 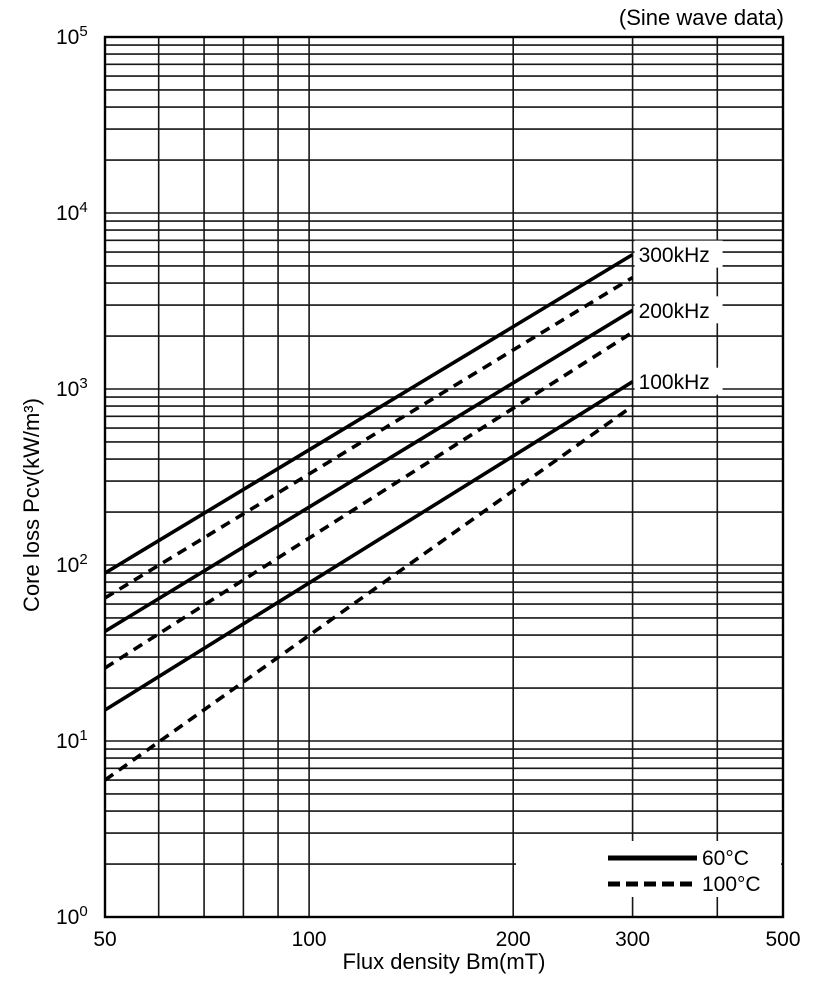 What do you see at coordinates (513, 939) in the screenshot?
I see `x-tick-label: 200` at bounding box center [513, 939].